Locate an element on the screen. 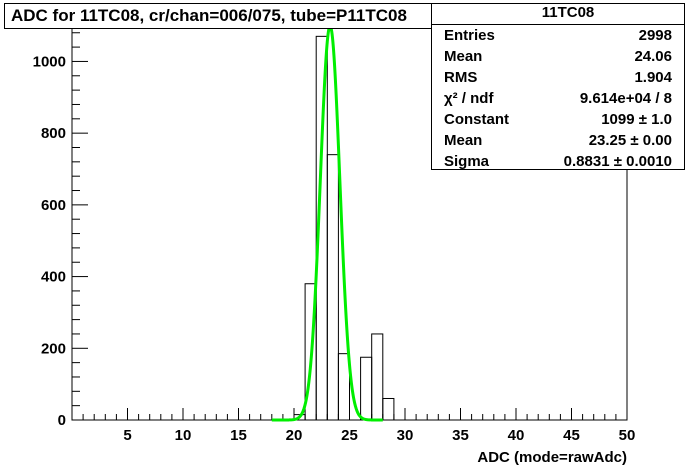 The height and width of the screenshot is (468, 696). stats-row-constant: Constant 1099 ± 1.0 is located at coordinates (558, 119).